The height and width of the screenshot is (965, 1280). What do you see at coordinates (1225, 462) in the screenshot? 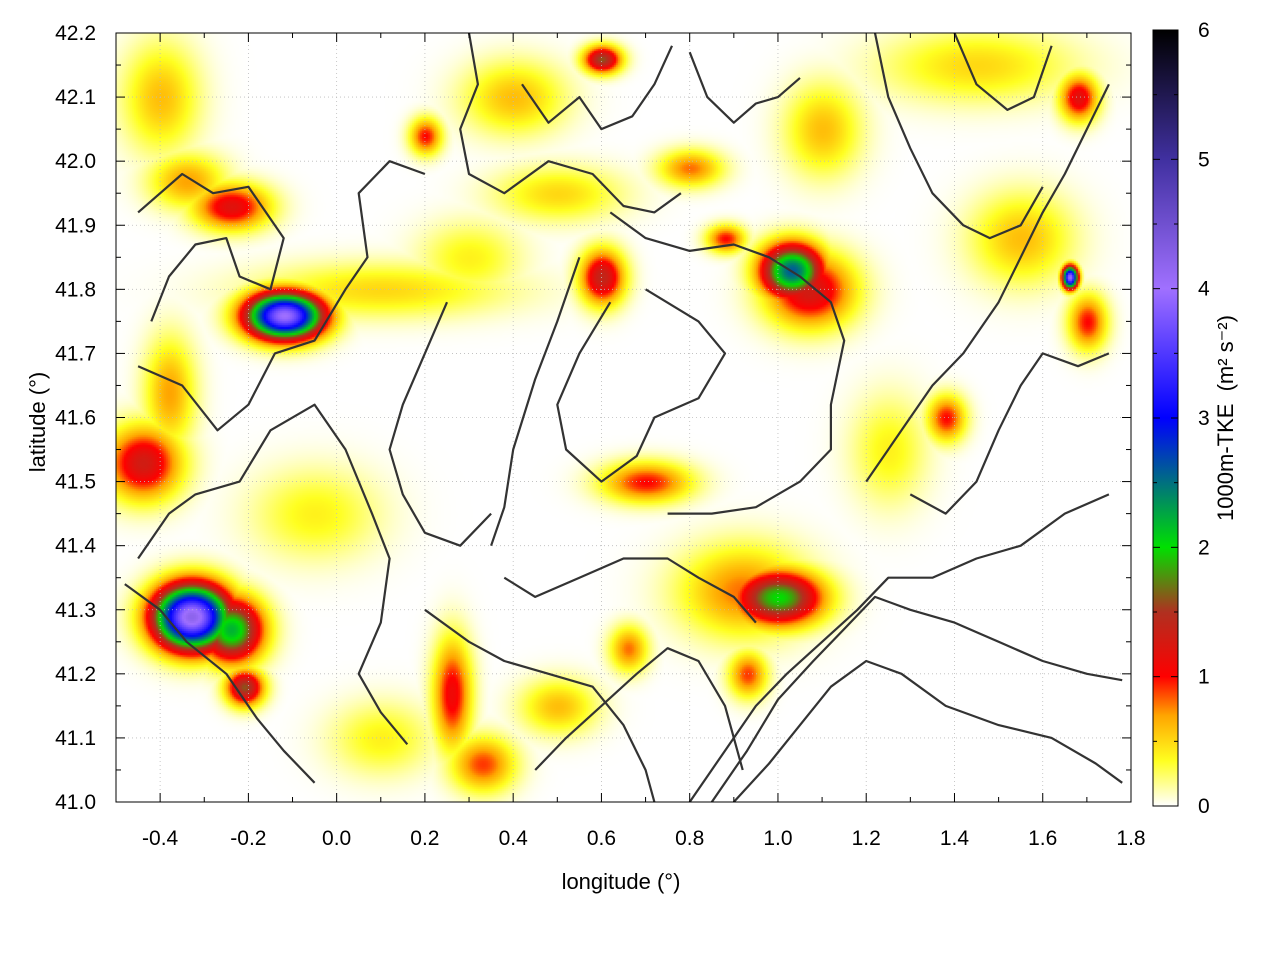
I see `colorbar-quantity: 1000m-TKE` at bounding box center [1225, 462].